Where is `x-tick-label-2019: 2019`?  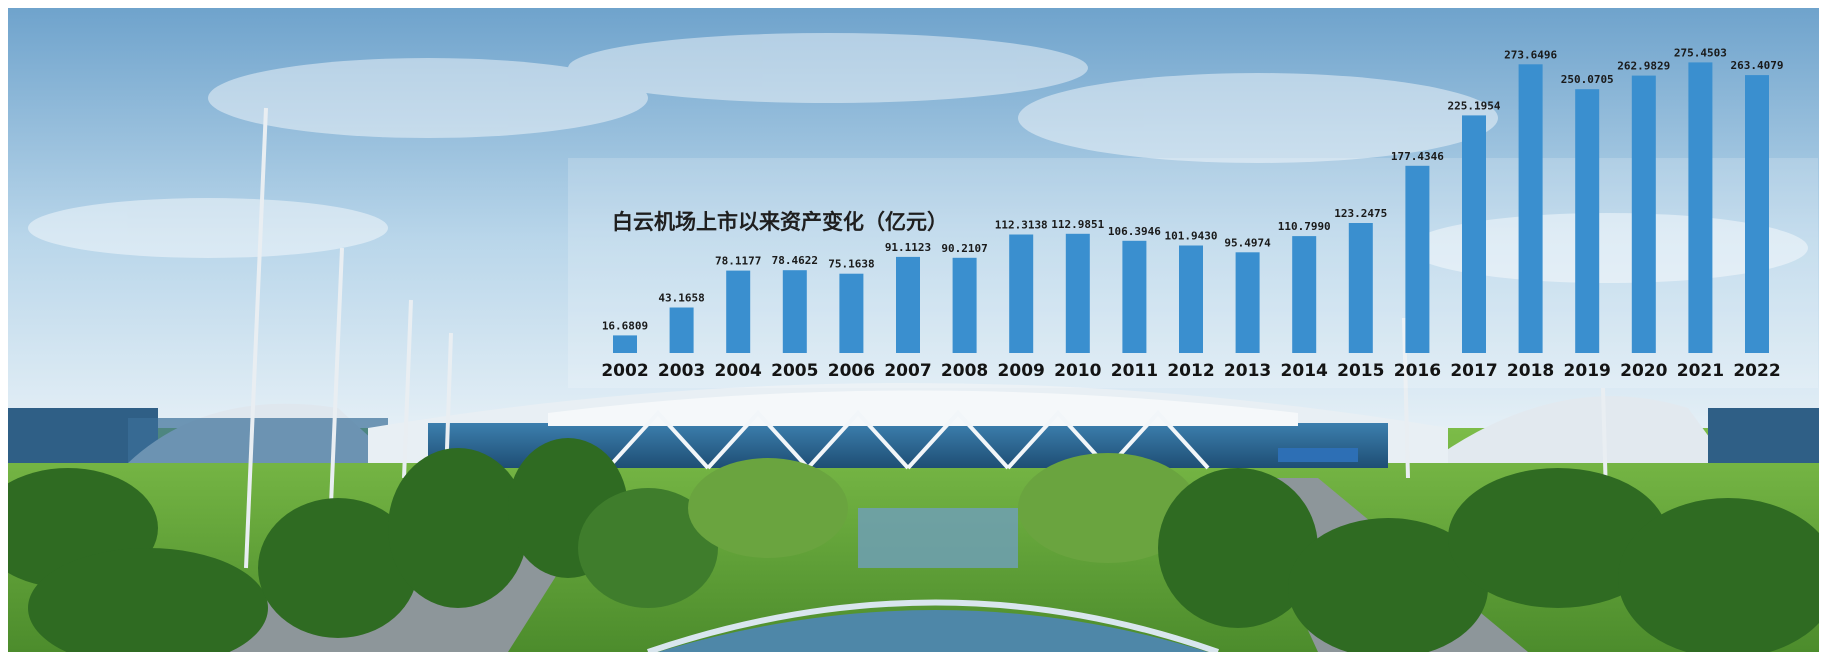
x-tick-label-2019: 2019 is located at coordinates (1587, 371).